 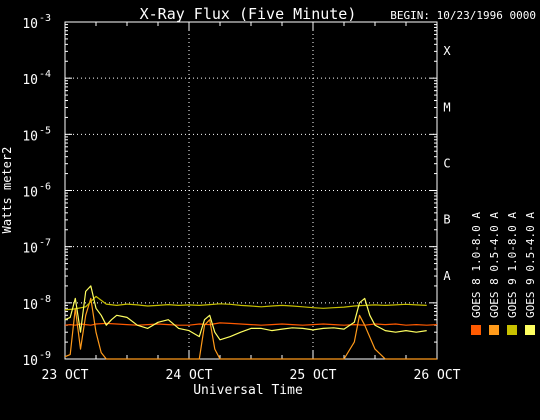 I want to click on chart-title: X-Ray Flux (Five Minute), so click(x=248, y=14).